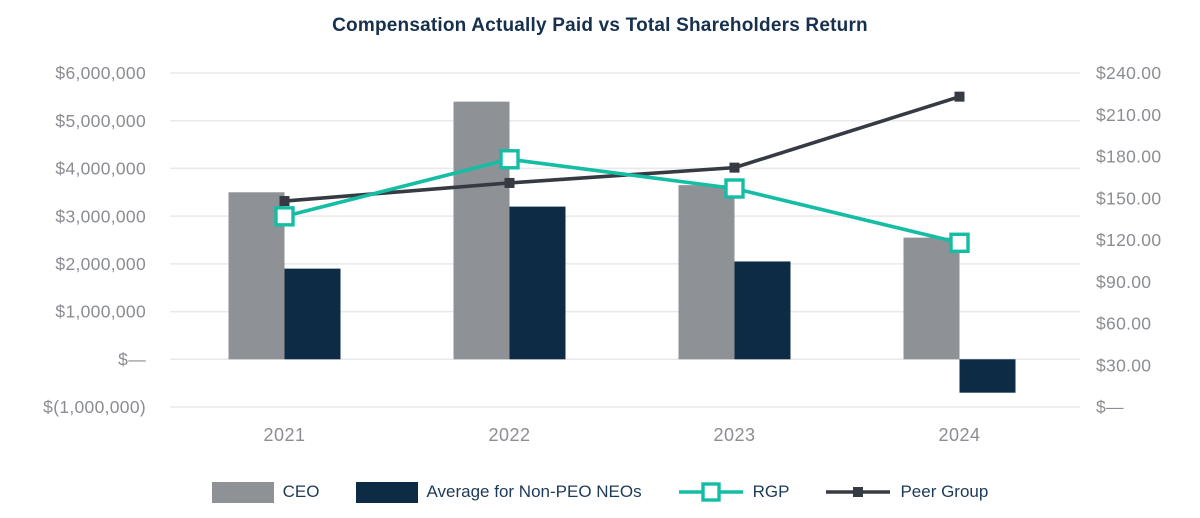 Image resolution: width=1200 pixels, height=518 pixels. Describe the element at coordinates (509, 182) in the screenshot. I see `marker-peer-group-2022` at that location.